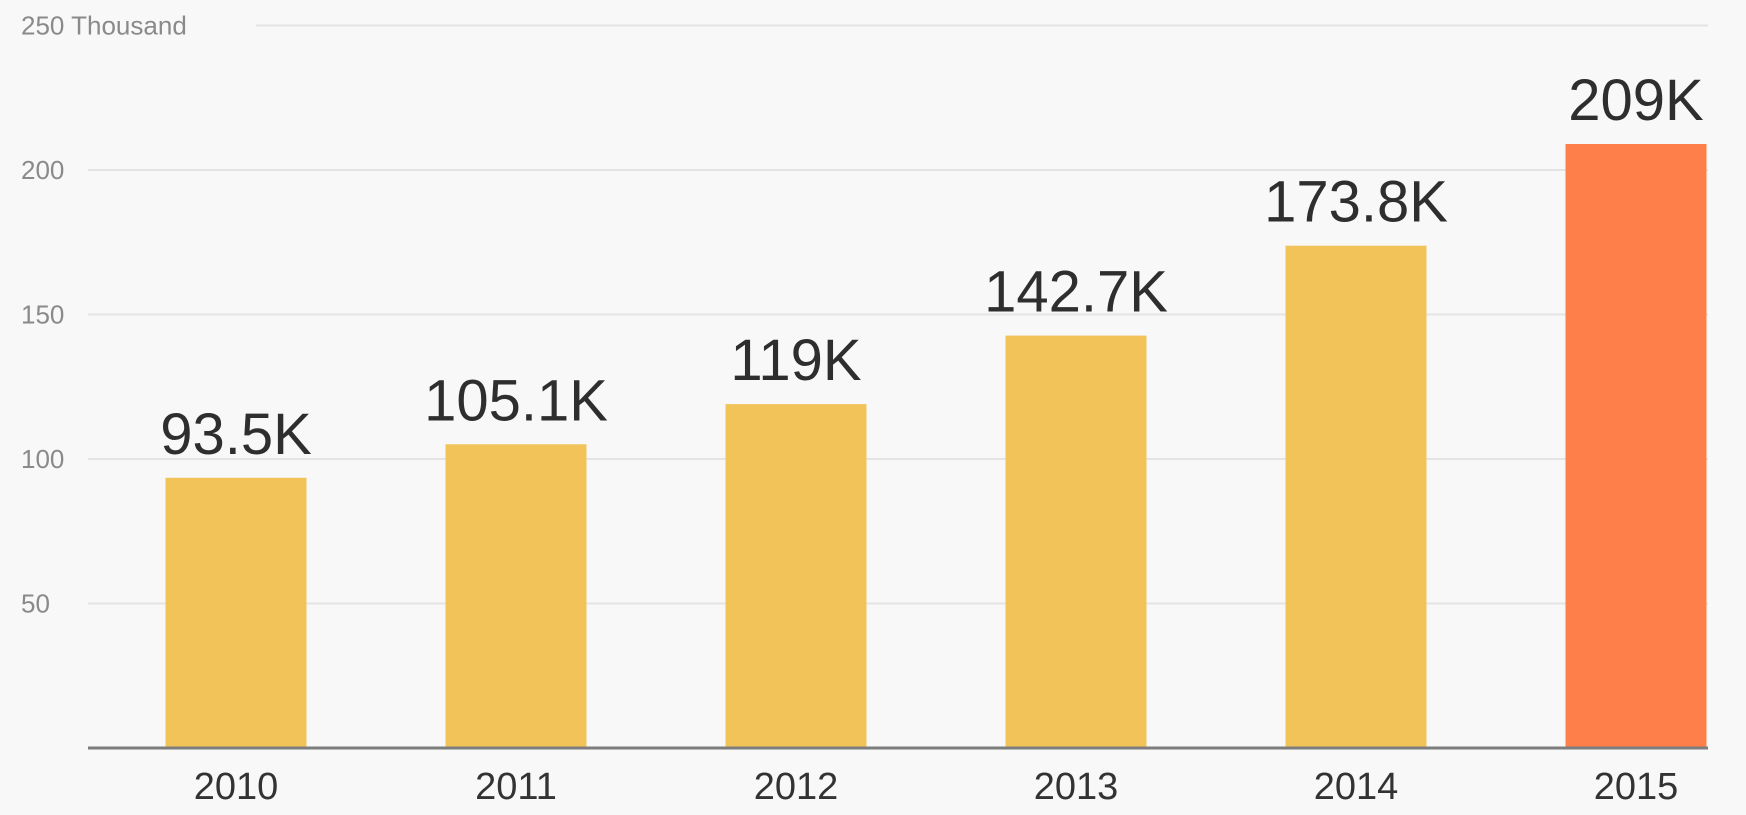 Image resolution: width=1746 pixels, height=815 pixels. What do you see at coordinates (42, 315) in the screenshot?
I see `y-tick-label-150: 150` at bounding box center [42, 315].